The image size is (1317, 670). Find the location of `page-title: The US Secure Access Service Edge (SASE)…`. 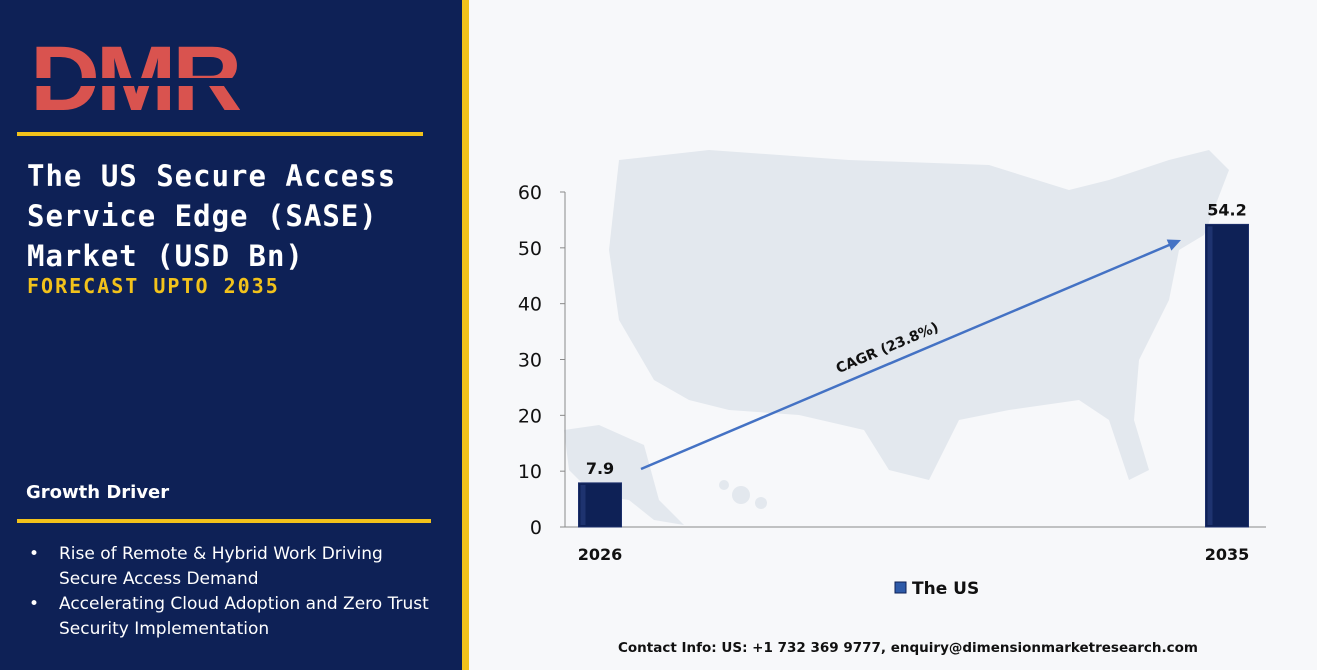

page-title: The US Secure Access Service Edge (SASE)… is located at coordinates (212, 216).